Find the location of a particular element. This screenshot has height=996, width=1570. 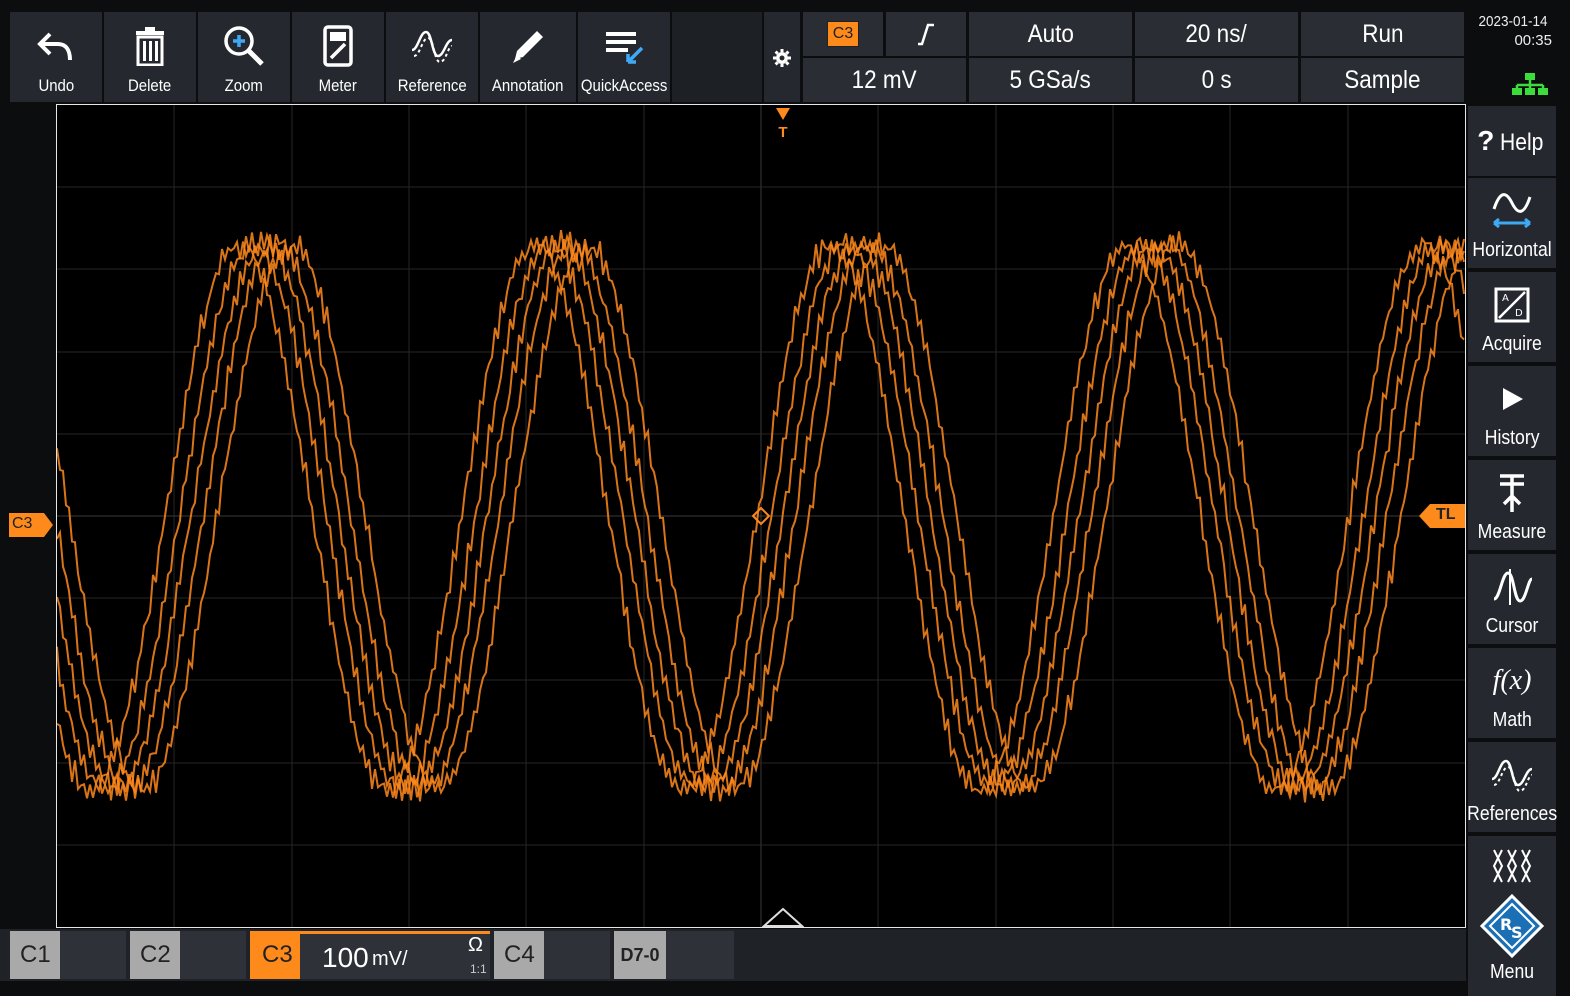

math-button: f(x) Math is located at coordinates (1512, 693).